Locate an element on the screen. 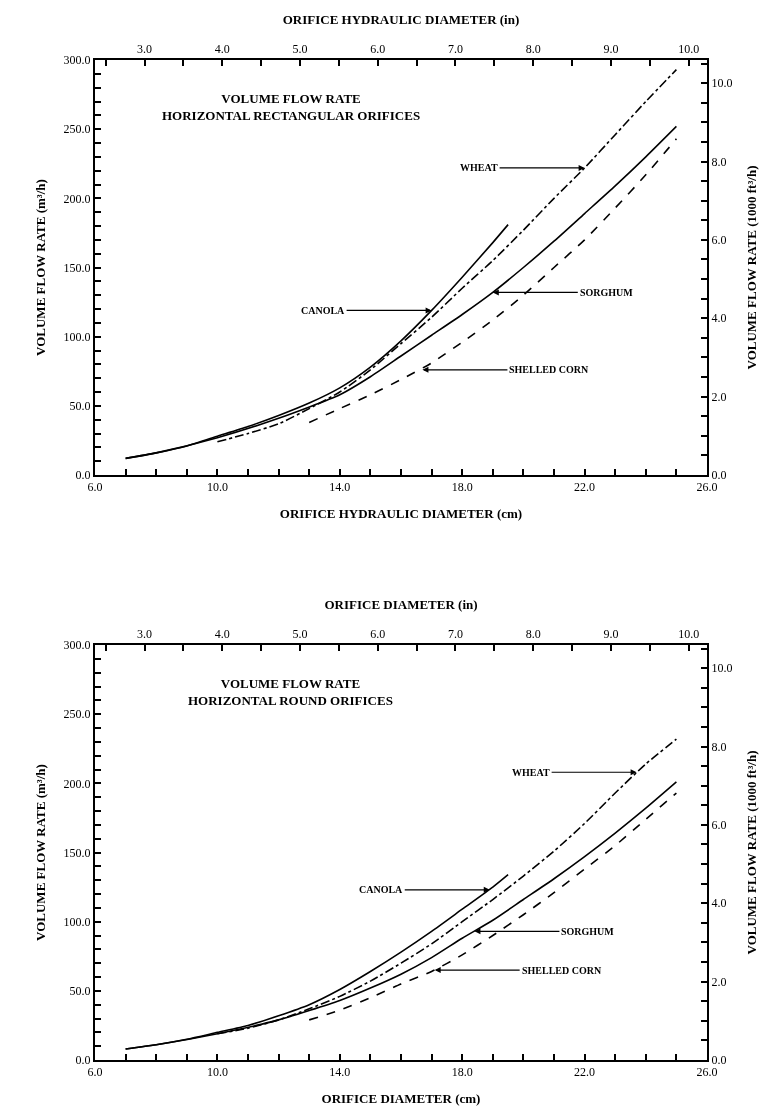  x-axis-title: ORIFICE HYDRAULIC DIAMETER (cm) is located at coordinates (401, 513).